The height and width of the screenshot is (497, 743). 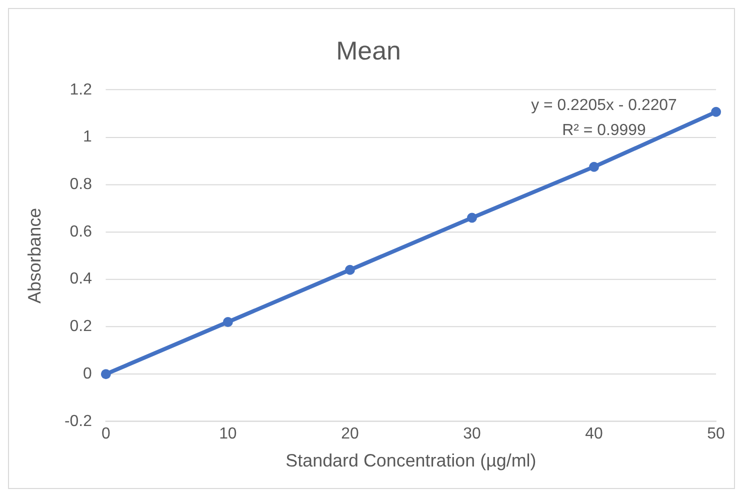 What do you see at coordinates (87, 137) in the screenshot?
I see `y-tick-label: 1` at bounding box center [87, 137].